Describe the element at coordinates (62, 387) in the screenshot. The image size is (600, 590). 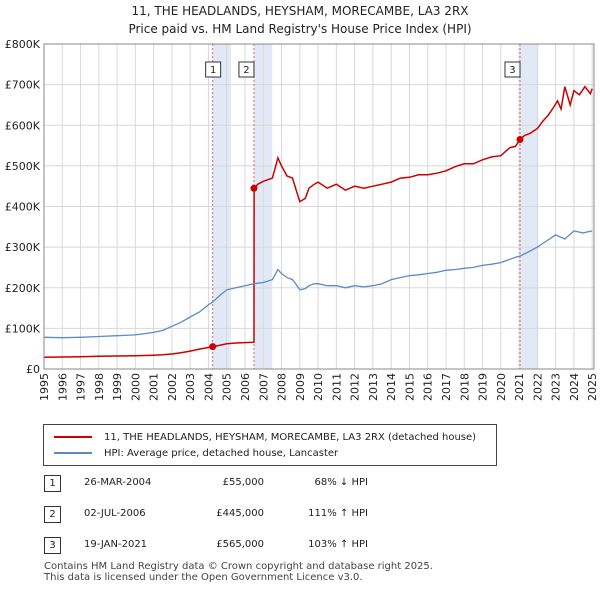
I see `x-tick-label: 1996` at that location.